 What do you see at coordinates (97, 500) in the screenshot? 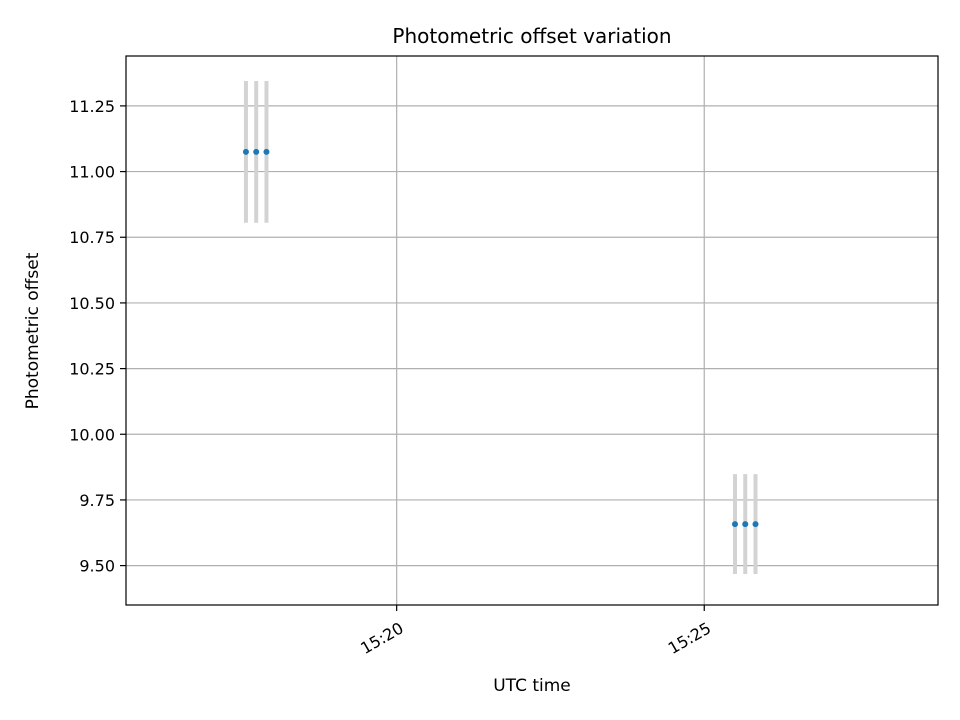
I see `y-tick-label: 9.75` at bounding box center [97, 500].